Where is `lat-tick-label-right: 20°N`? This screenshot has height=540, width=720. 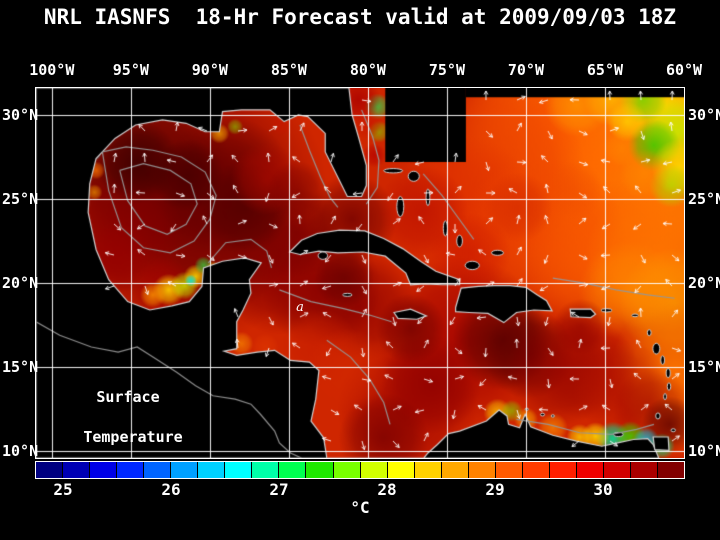
lat-tick-label-right: 20°N is located at coordinates (704, 283).